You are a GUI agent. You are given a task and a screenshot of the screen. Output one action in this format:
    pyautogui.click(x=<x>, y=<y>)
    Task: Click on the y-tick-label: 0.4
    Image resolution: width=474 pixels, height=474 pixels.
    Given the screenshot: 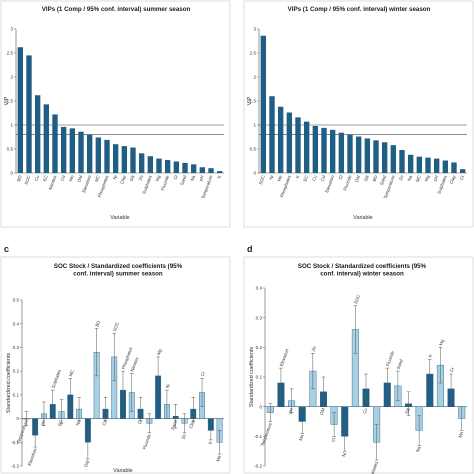 What is the action you would take?
    pyautogui.click(x=259, y=288)
    